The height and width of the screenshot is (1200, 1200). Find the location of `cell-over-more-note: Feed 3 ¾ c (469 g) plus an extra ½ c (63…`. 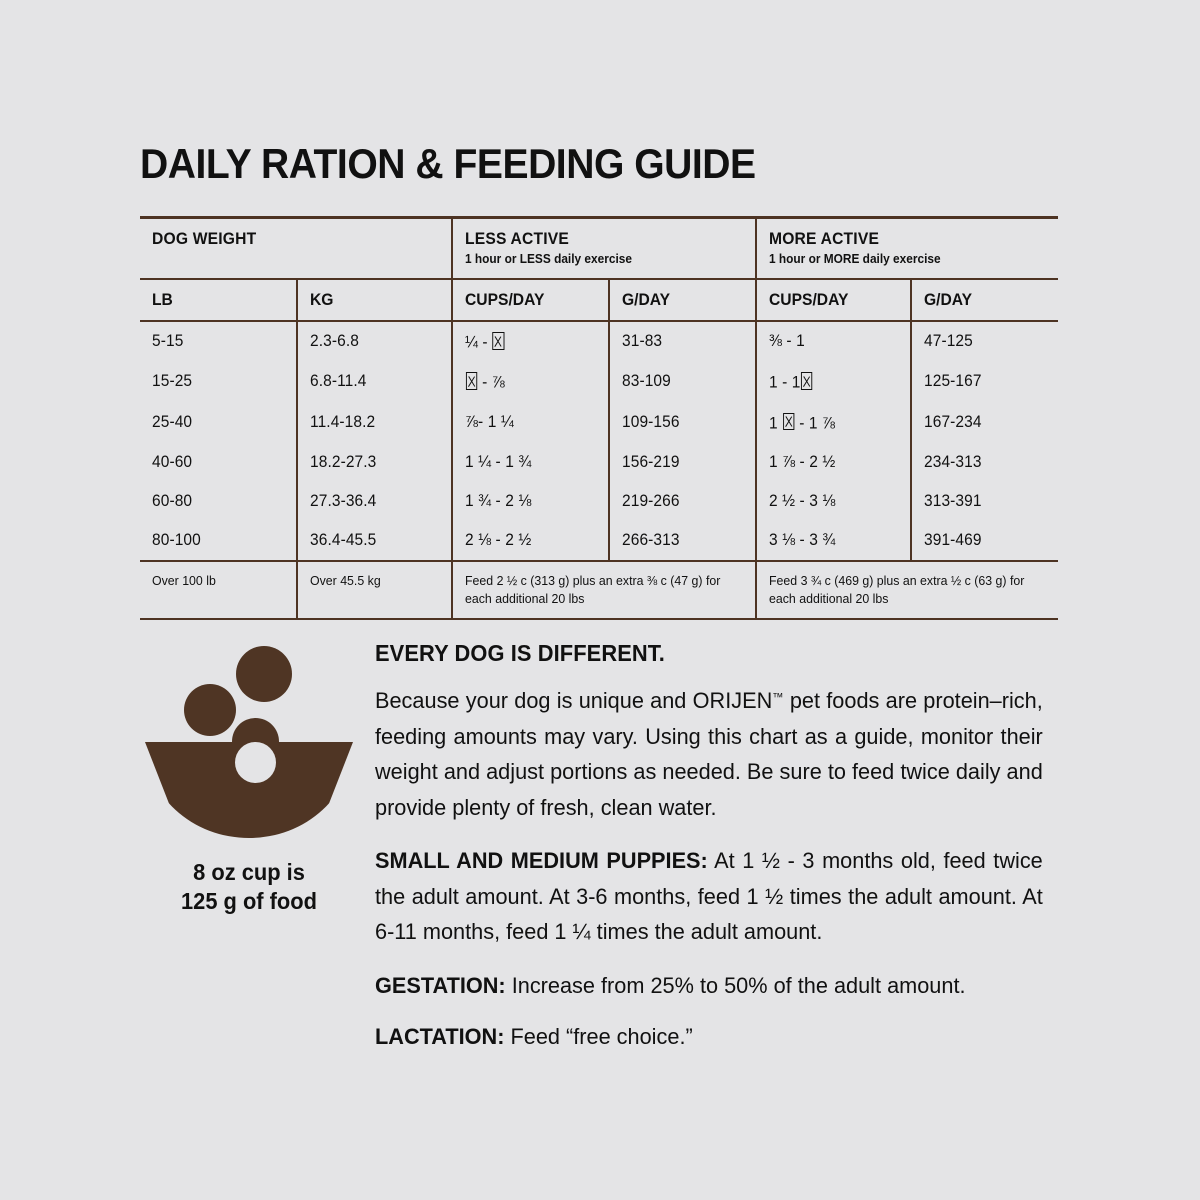

cell-over-more-note: Feed 3 ¾ c (469 g) plus an extra ½ c (63… is located at coordinates (907, 589).